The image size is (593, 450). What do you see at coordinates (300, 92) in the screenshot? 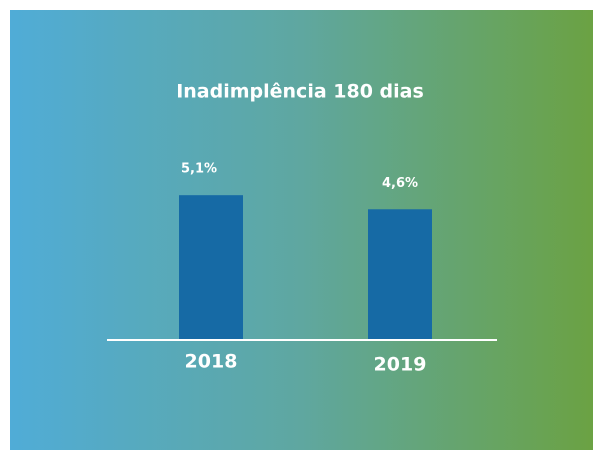
I see `chart-title: Inadimplência 180 dias` at bounding box center [300, 92].